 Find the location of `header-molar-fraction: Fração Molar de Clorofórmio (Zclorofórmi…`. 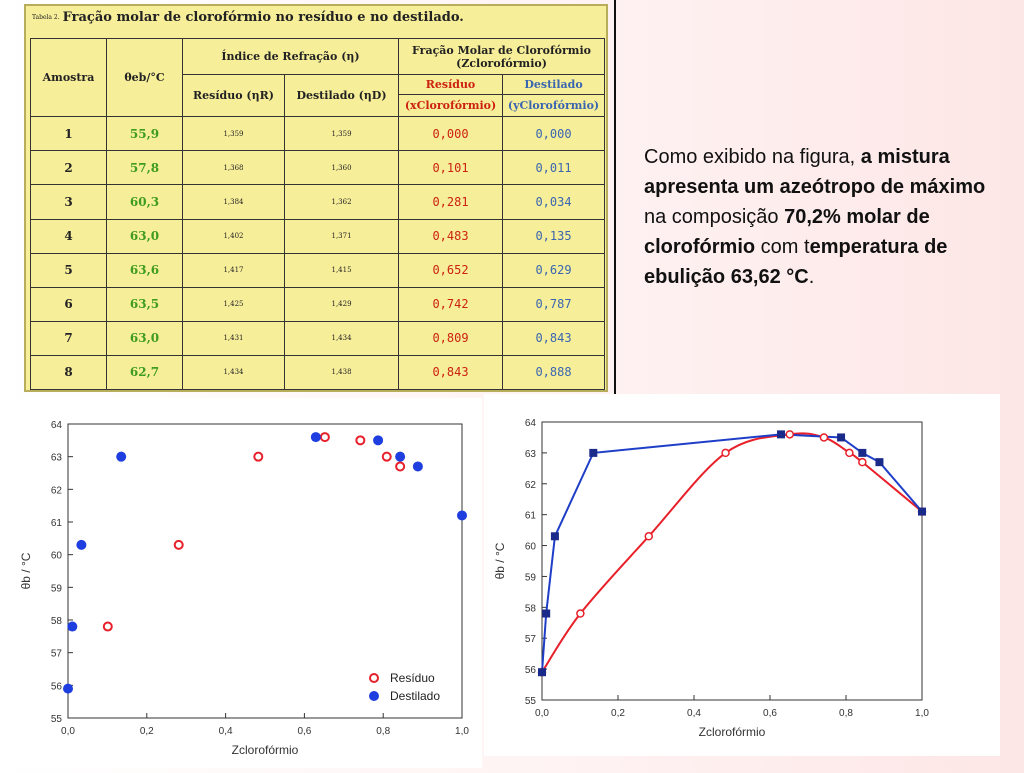

header-molar-fraction: Fração Molar de Clorofórmio (Zclorofórmi… is located at coordinates (502, 56).